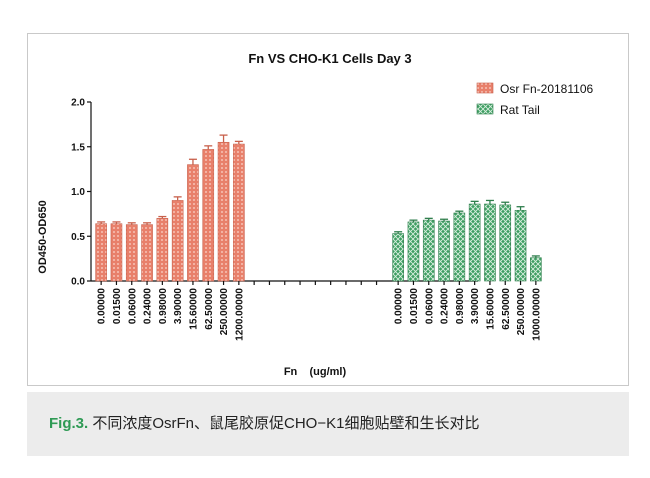 Image resolution: width=650 pixels, height=478 pixels. I want to click on chart-title: Fn VS CHO-K1 Cells Day 3, so click(329, 58).